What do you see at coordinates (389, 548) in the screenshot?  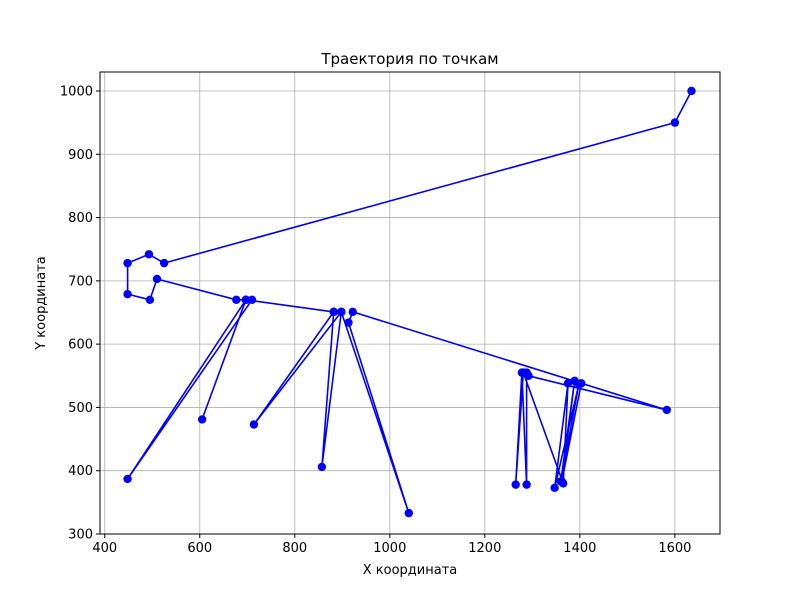 I see `x-tick-label: 1000` at bounding box center [389, 548].